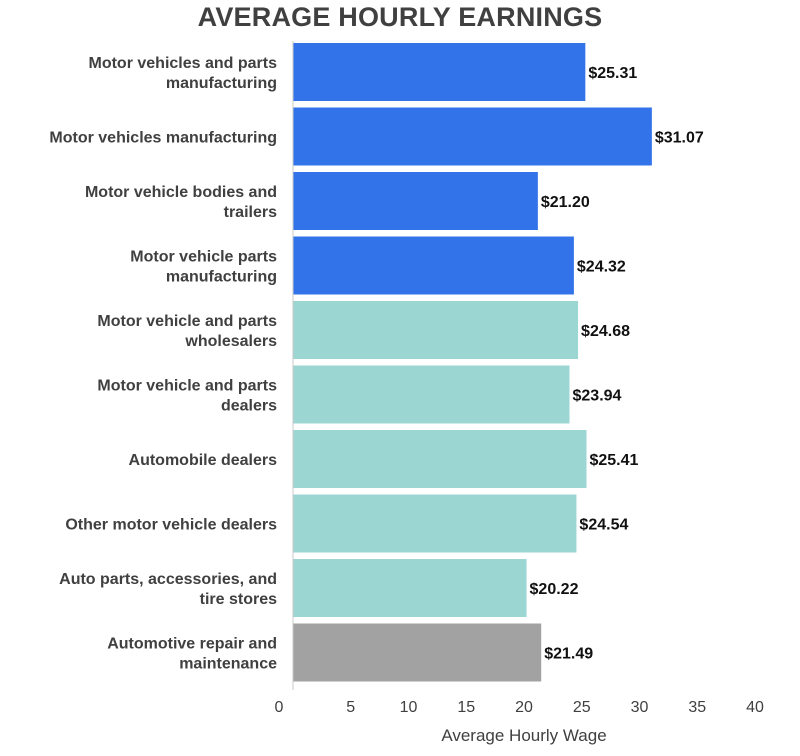 The image size is (800, 756). What do you see at coordinates (524, 707) in the screenshot?
I see `x-tick-label: 20` at bounding box center [524, 707].